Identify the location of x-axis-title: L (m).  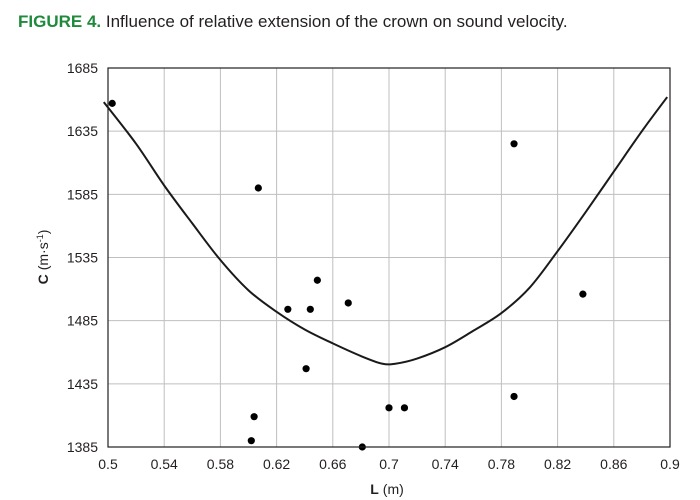
(387, 489).